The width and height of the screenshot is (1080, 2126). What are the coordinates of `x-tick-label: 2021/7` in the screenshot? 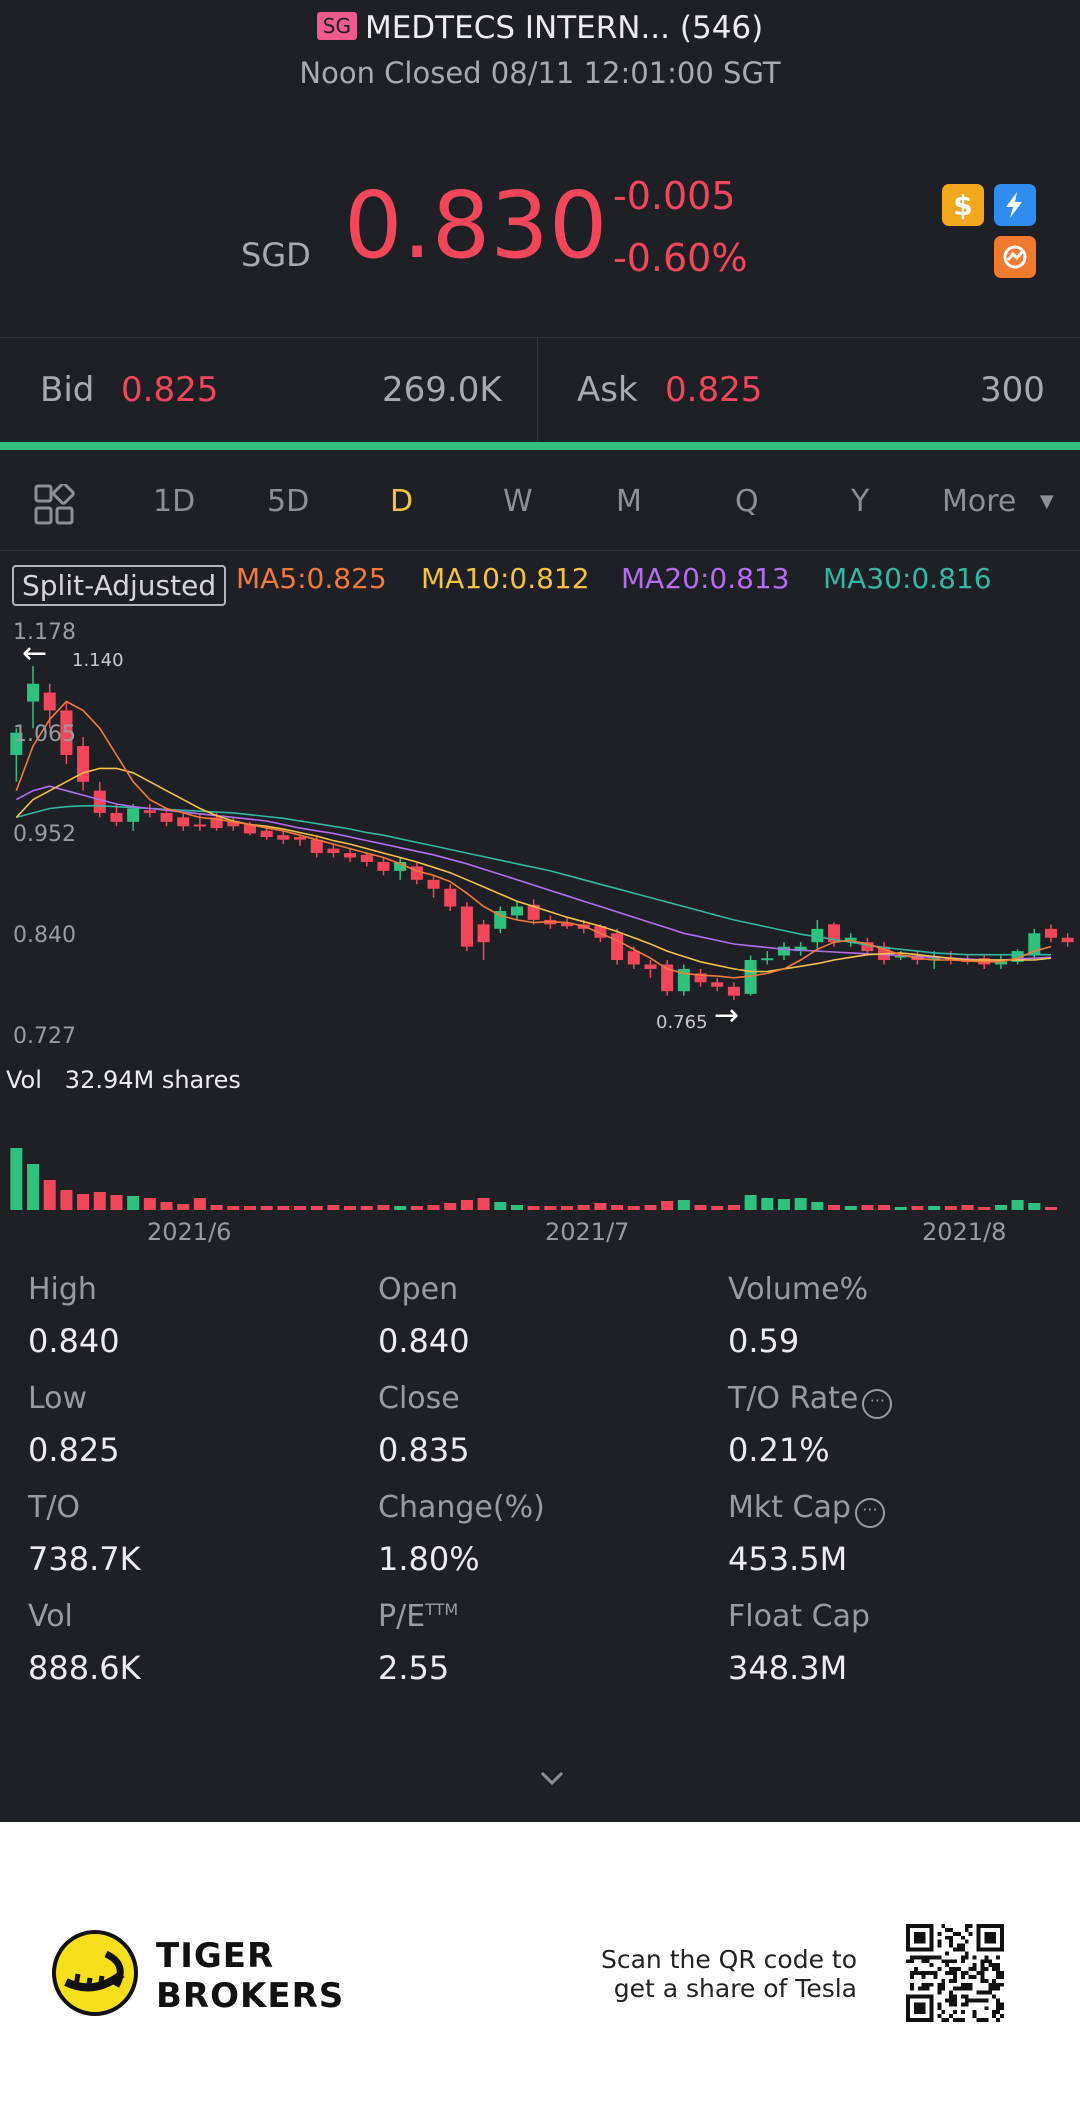 It's located at (587, 1232).